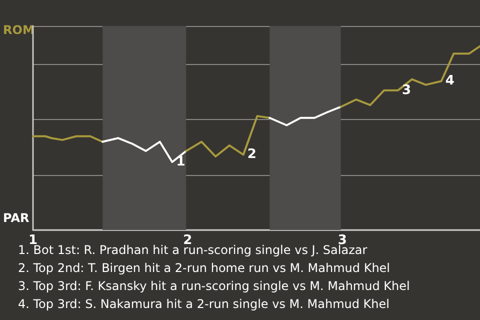  Describe the element at coordinates (204, 304) in the screenshot. I see `text: 4. Top 3rd: S. Nakamura hit a 2-run single vs M. Mahmud Khel` at that location.